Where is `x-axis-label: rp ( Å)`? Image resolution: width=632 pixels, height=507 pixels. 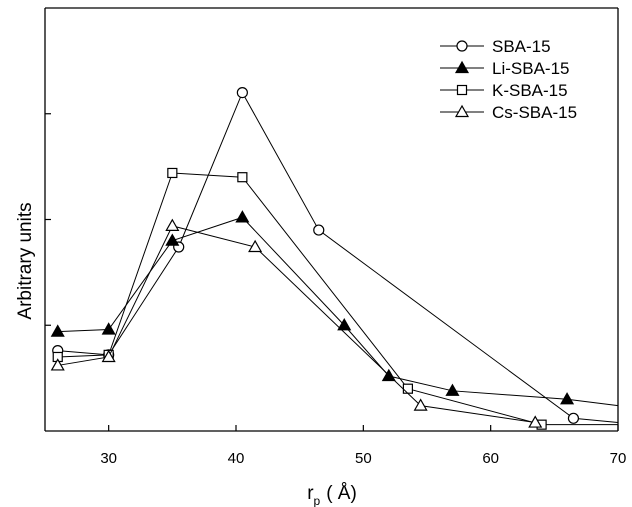 x-axis-label: rp ( Å) is located at coordinates (332, 495).